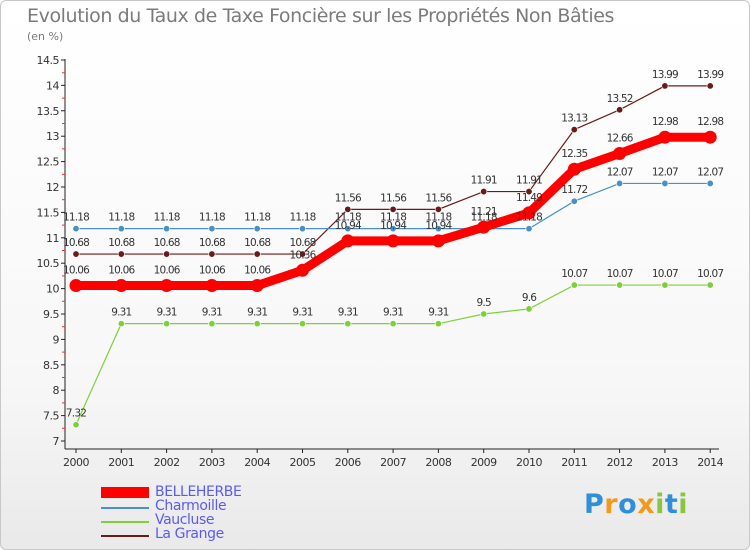 Image resolution: width=750 pixels, height=550 pixels. What do you see at coordinates (48, 162) in the screenshot?
I see `y-tick-label: 12.5` at bounding box center [48, 162].